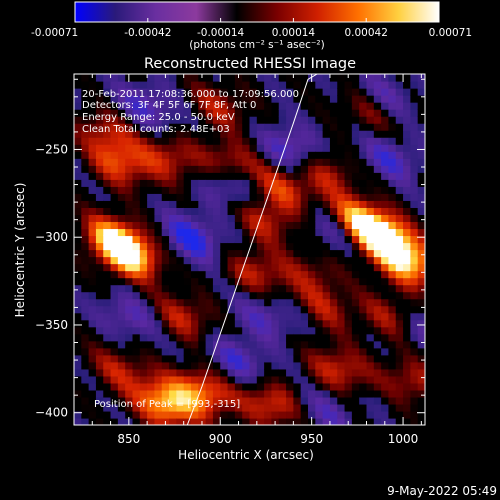  I want to click on annotation-energy-range: Energy Range: 25.0 - 50.0 keV, so click(158, 117).